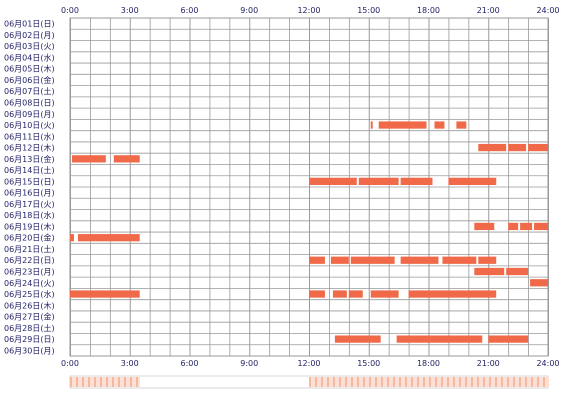 This screenshot has height=400, width=570. What do you see at coordinates (308, 363) in the screenshot?
I see `x-tick-label-bottom: 12:00` at bounding box center [308, 363].